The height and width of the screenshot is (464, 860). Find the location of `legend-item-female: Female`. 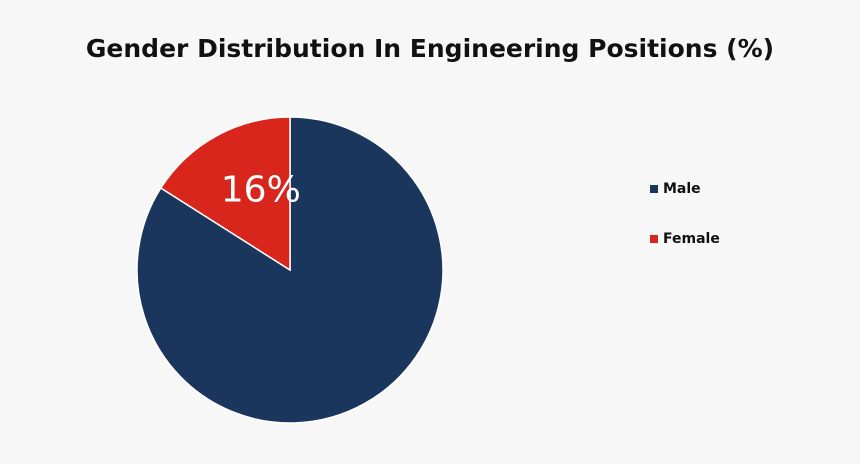

legend-item-female: Female is located at coordinates (685, 239).